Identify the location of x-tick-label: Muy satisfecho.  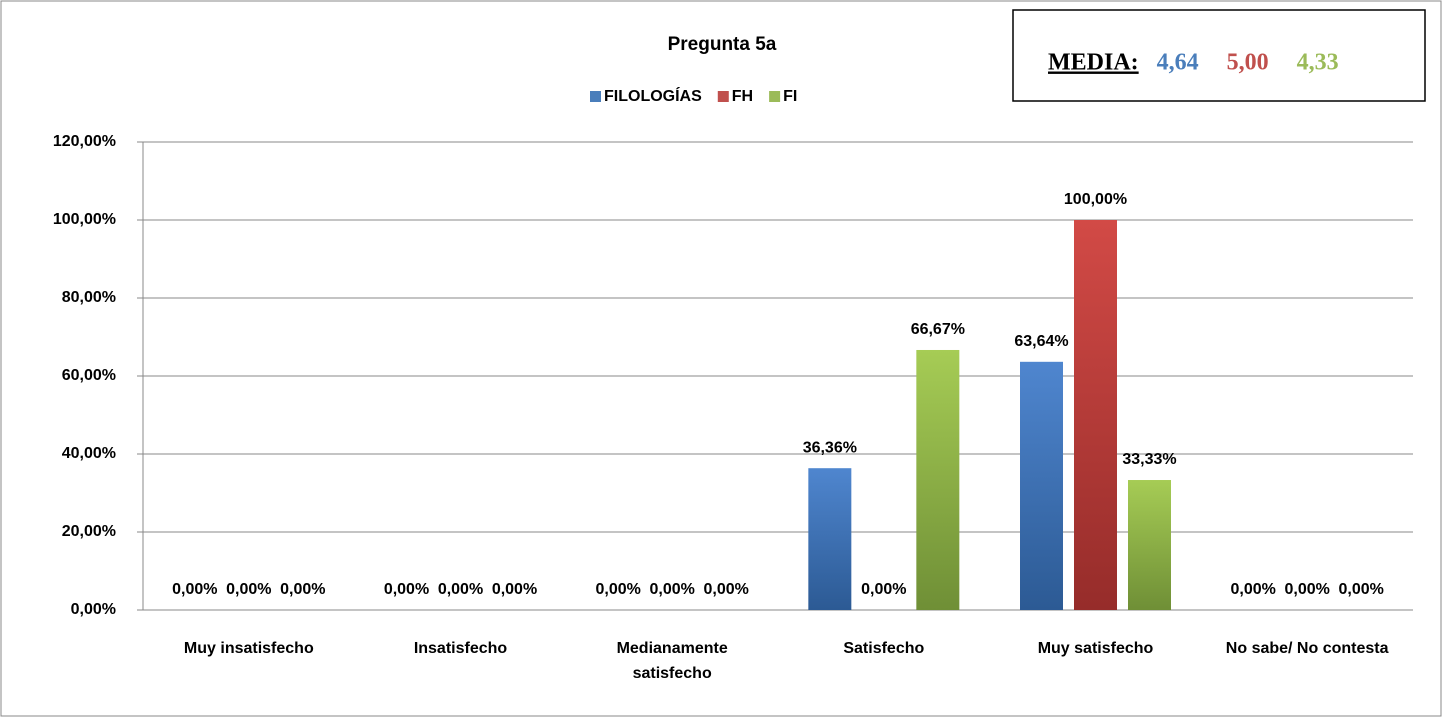
(1095, 648).